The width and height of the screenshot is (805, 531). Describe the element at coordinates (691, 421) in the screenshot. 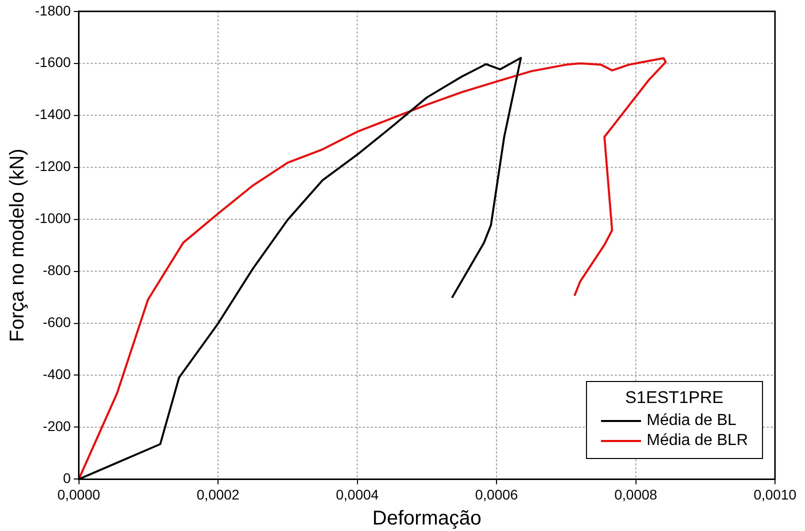

I see `legend-label: Média de BL` at that location.